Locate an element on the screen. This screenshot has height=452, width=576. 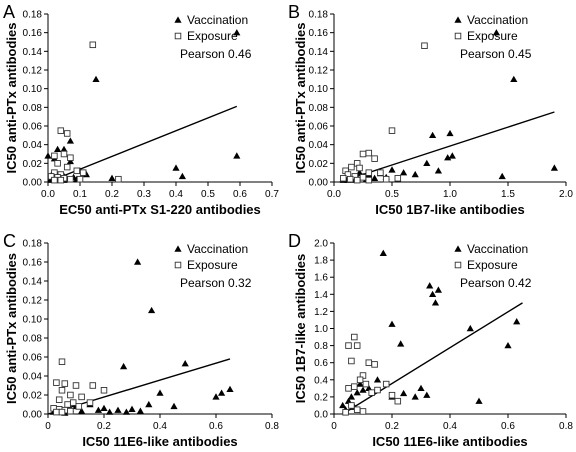
x-tick-label: 0.3 is located at coordinates (144, 194).